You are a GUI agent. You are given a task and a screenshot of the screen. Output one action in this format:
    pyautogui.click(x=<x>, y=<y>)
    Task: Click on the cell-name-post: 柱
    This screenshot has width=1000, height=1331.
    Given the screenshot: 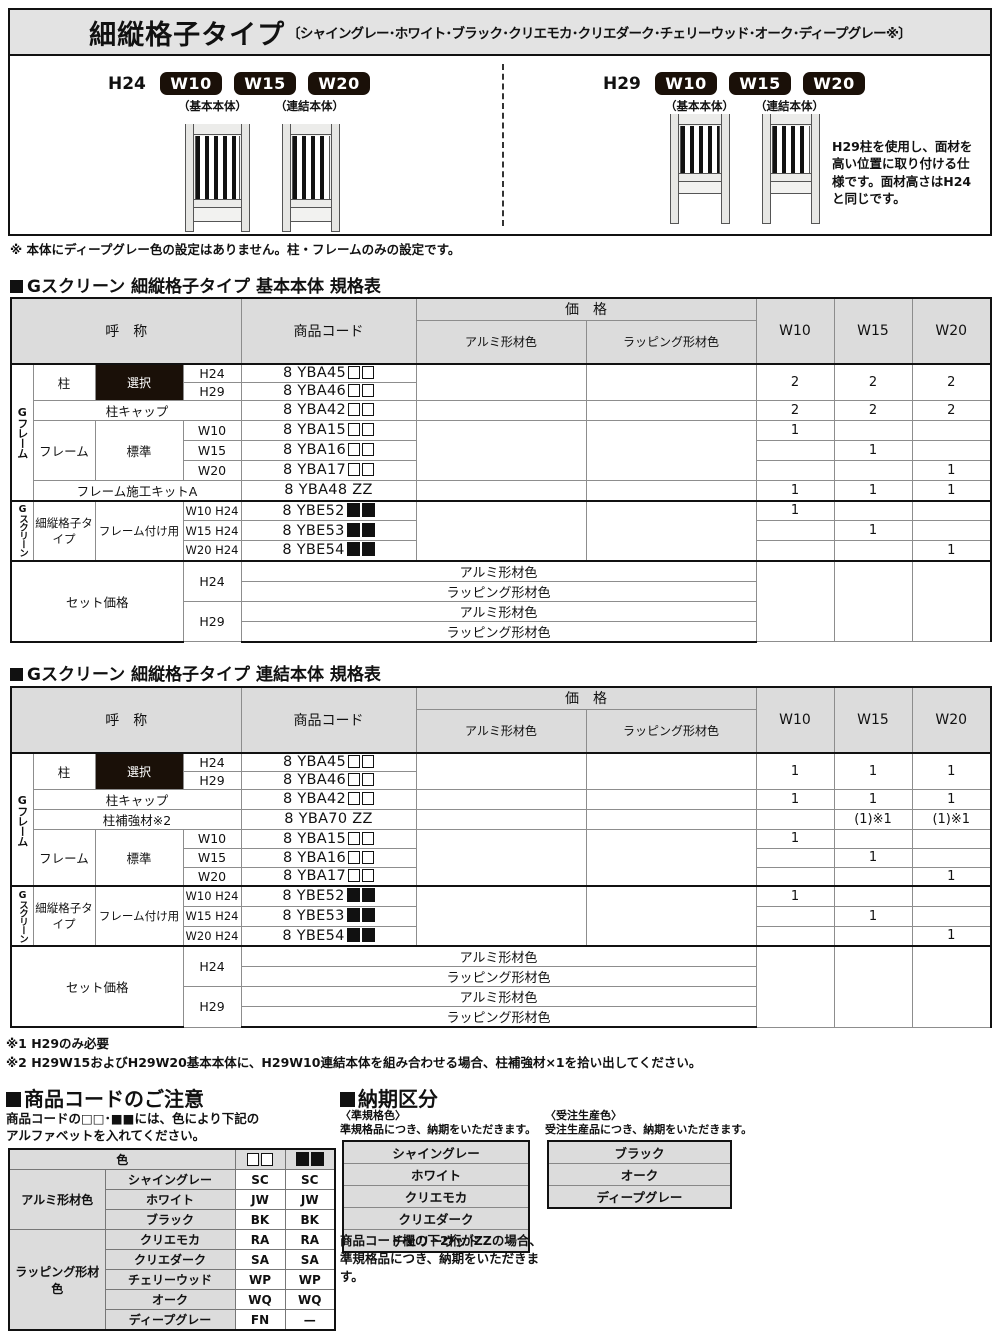 What is the action you would take?
    pyautogui.click(x=64, y=771)
    